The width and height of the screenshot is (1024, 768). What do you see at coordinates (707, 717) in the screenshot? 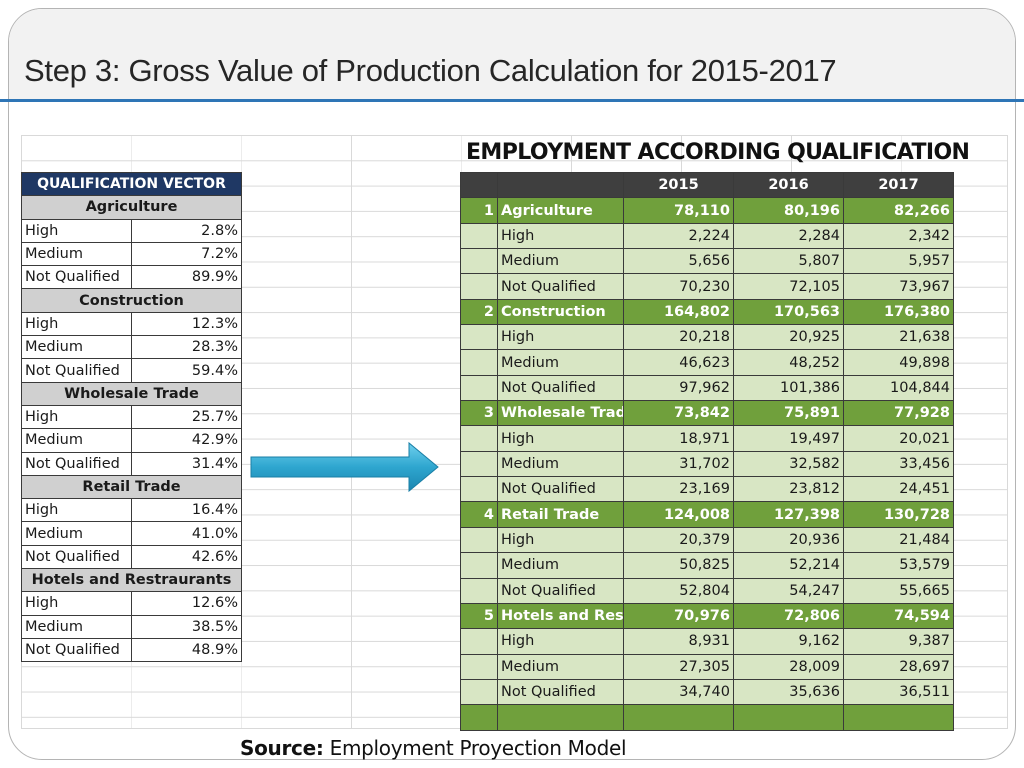
I see `employment-footer-row` at bounding box center [707, 717].